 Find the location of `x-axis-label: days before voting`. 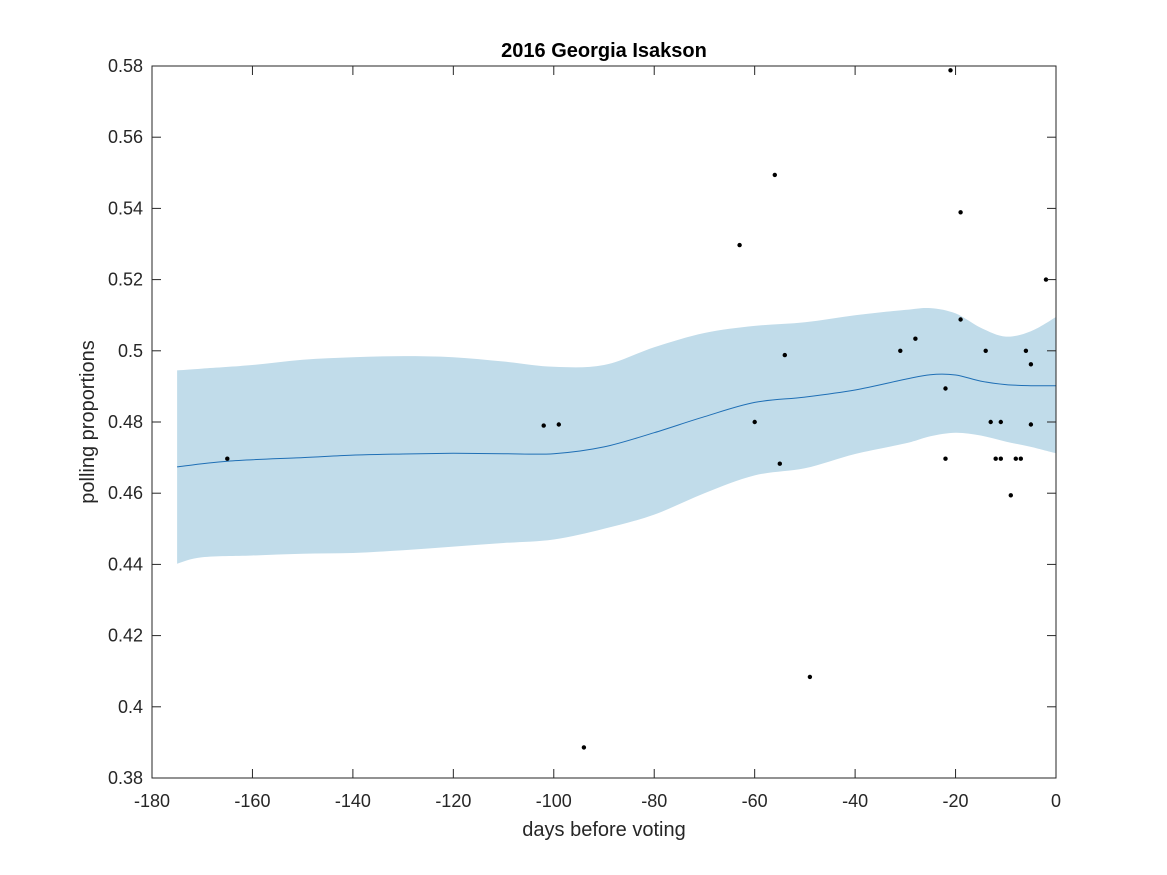

x-axis-label: days before voting is located at coordinates (603, 830).